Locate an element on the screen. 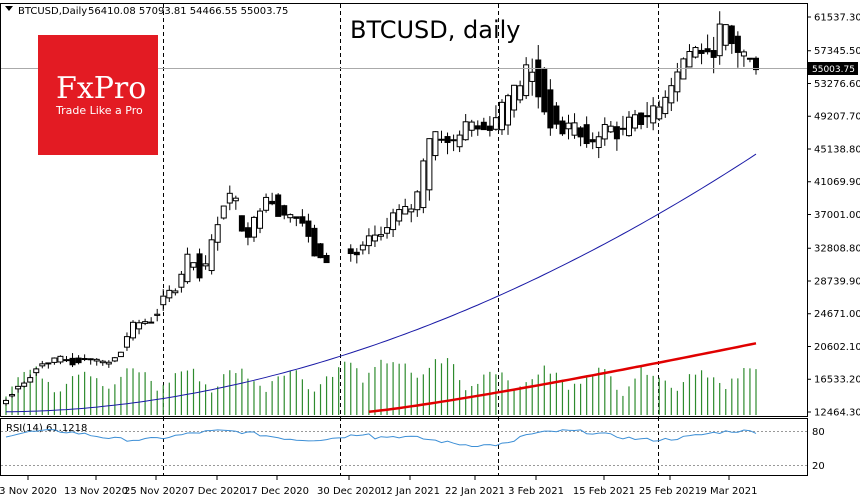 Image resolution: width=860 pixels, height=500 pixels. y-tick-label: 24671.00 is located at coordinates (837, 314).